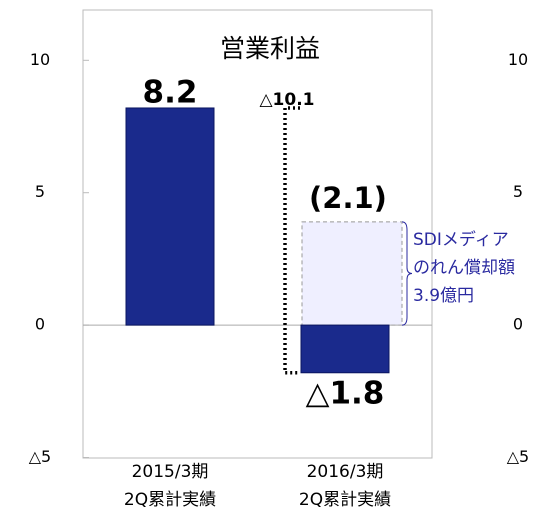  I want to click on y-tick-label: 0, so click(40, 324).